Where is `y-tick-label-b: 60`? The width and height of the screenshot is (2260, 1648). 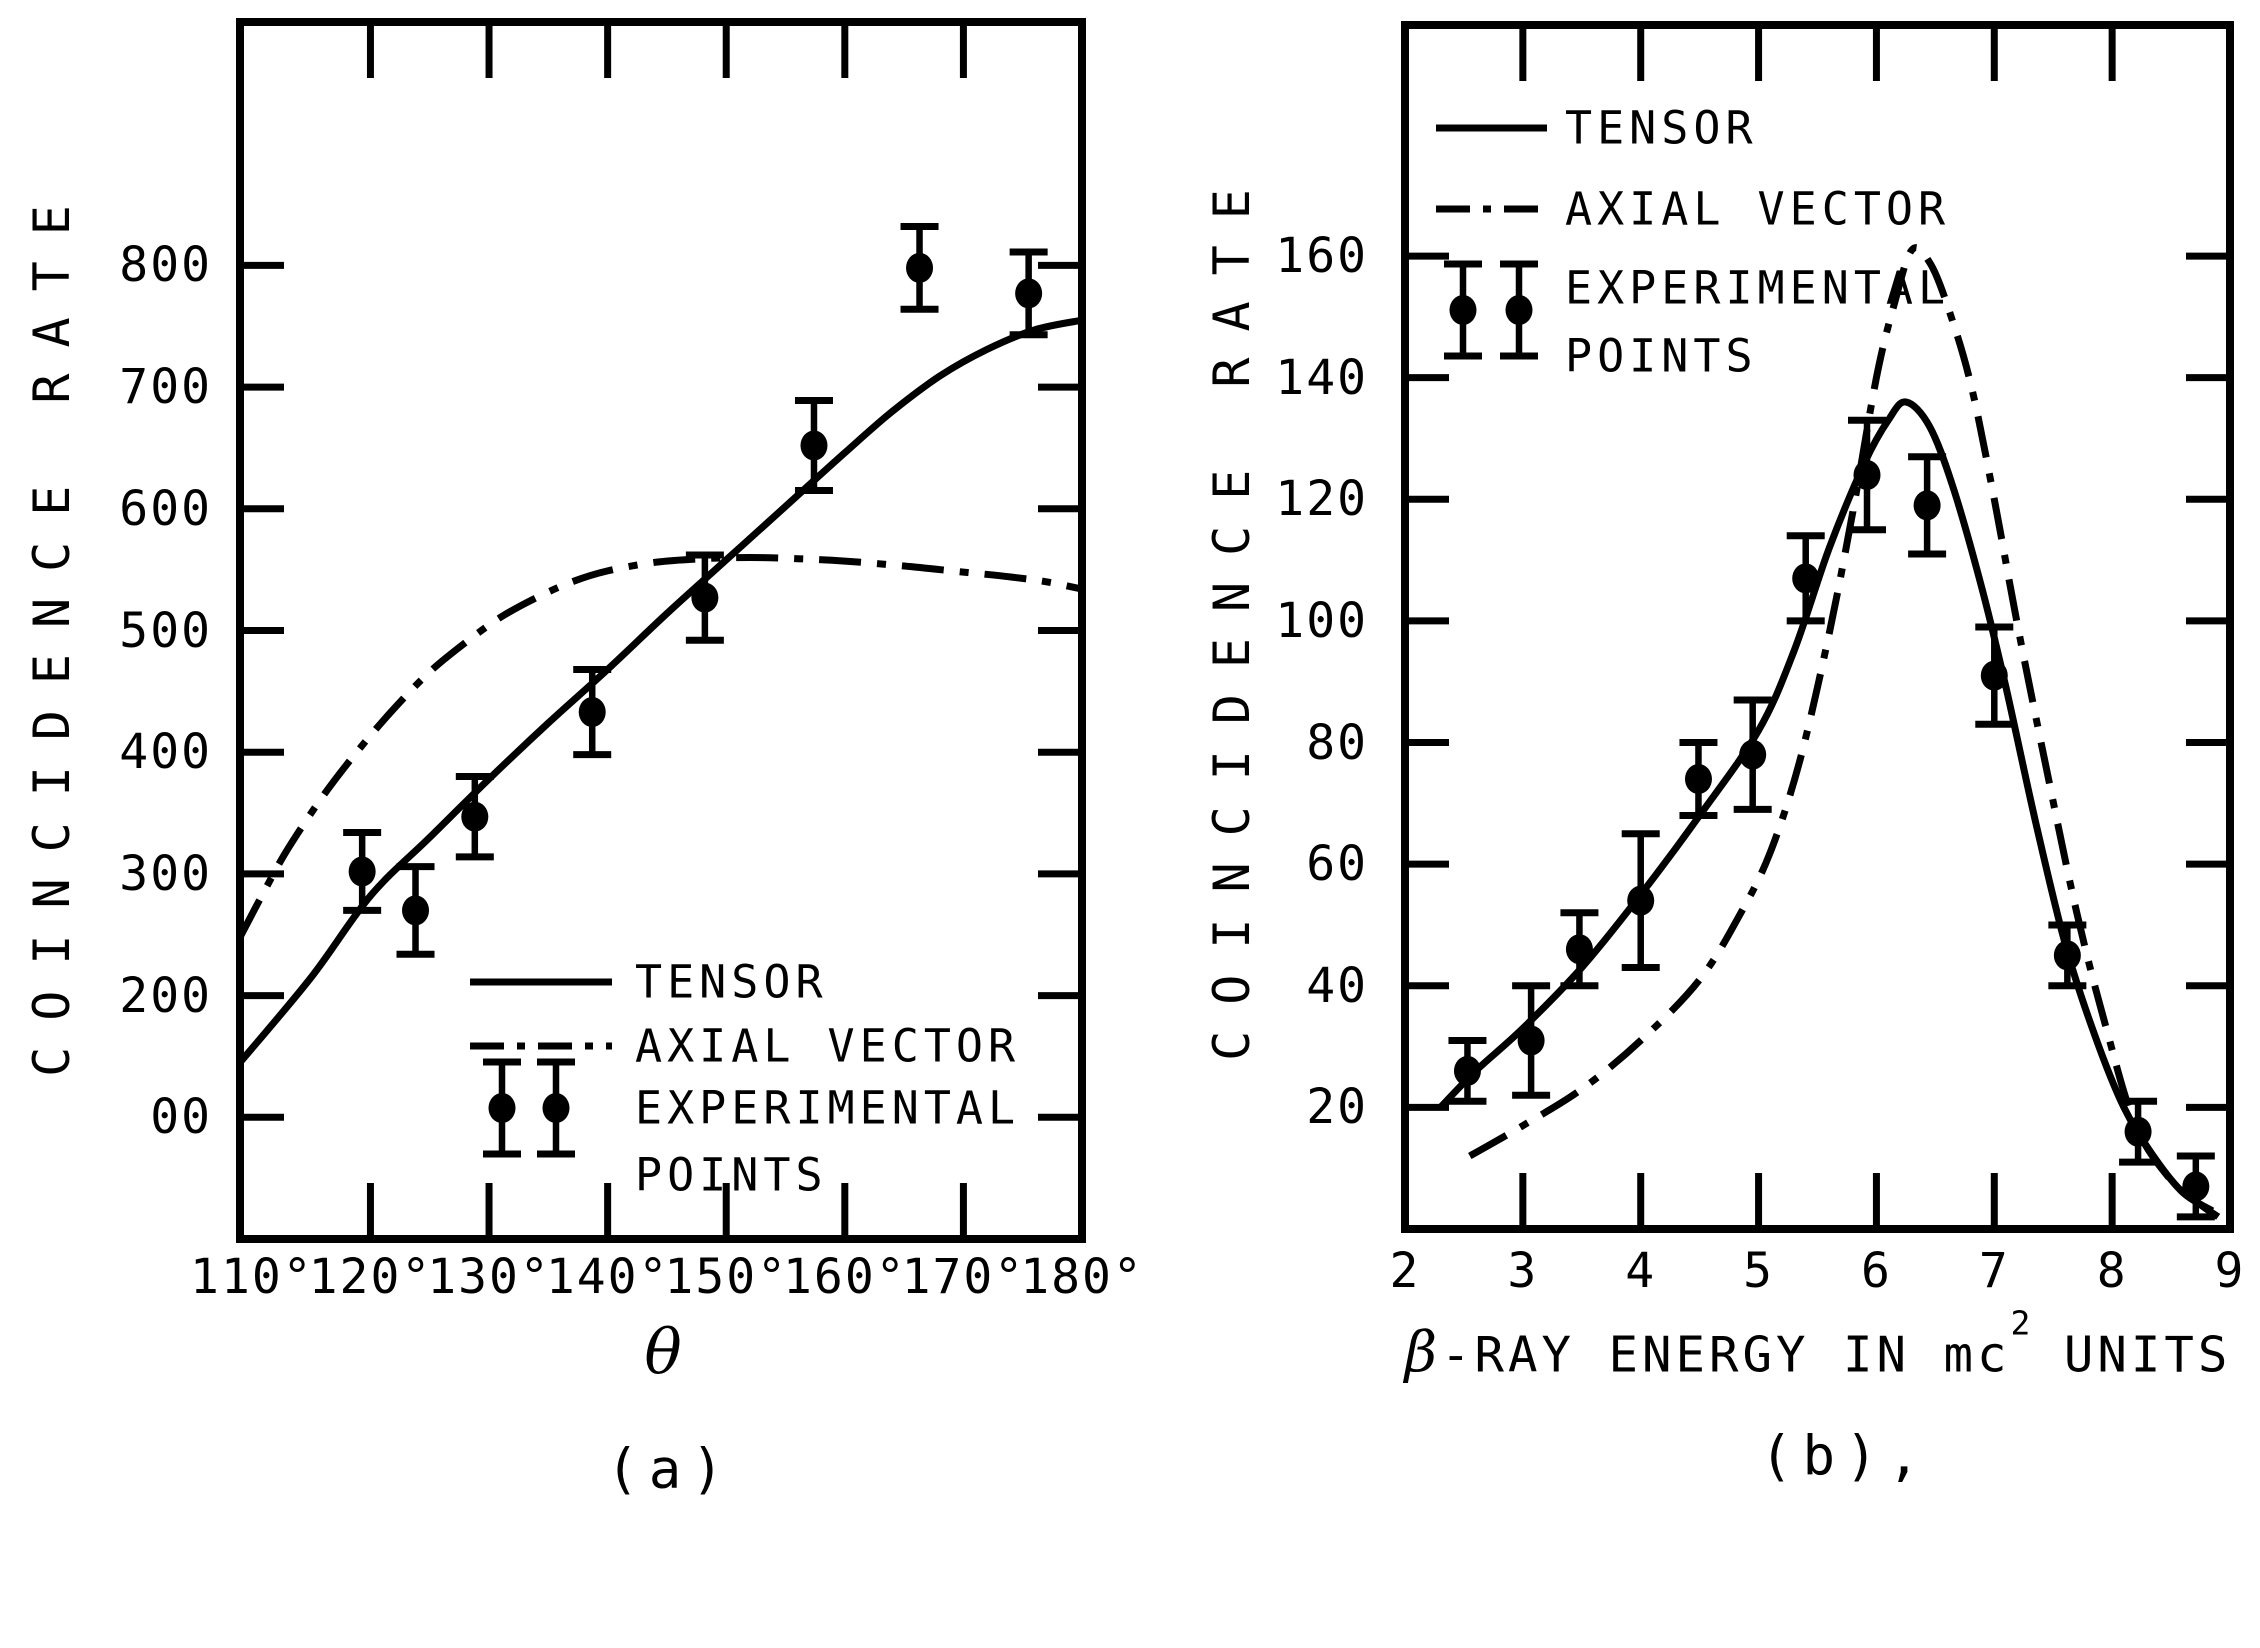 y-tick-label-b: 60 is located at coordinates (1337, 864).